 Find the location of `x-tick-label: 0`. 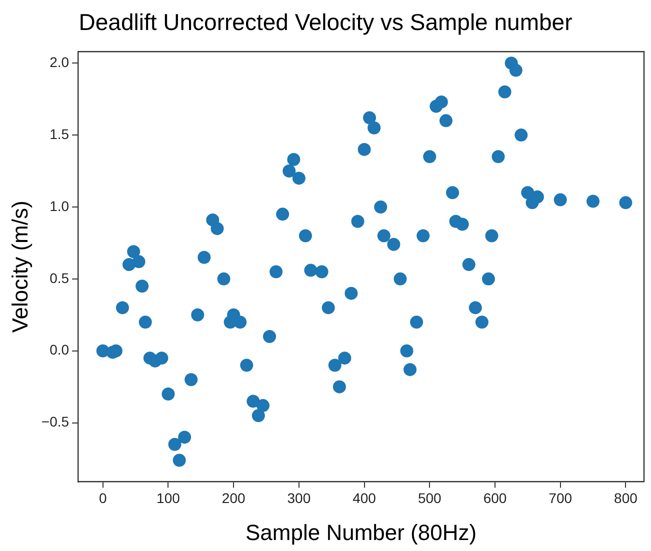

x-tick-label: 0 is located at coordinates (102, 498).